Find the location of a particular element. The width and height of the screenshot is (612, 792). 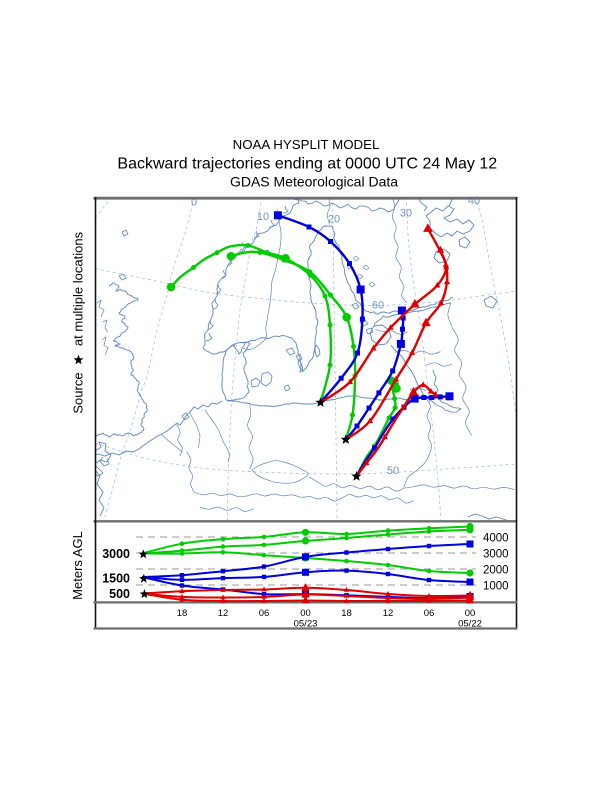

svg-text: 500 is located at coordinates (119, 594).